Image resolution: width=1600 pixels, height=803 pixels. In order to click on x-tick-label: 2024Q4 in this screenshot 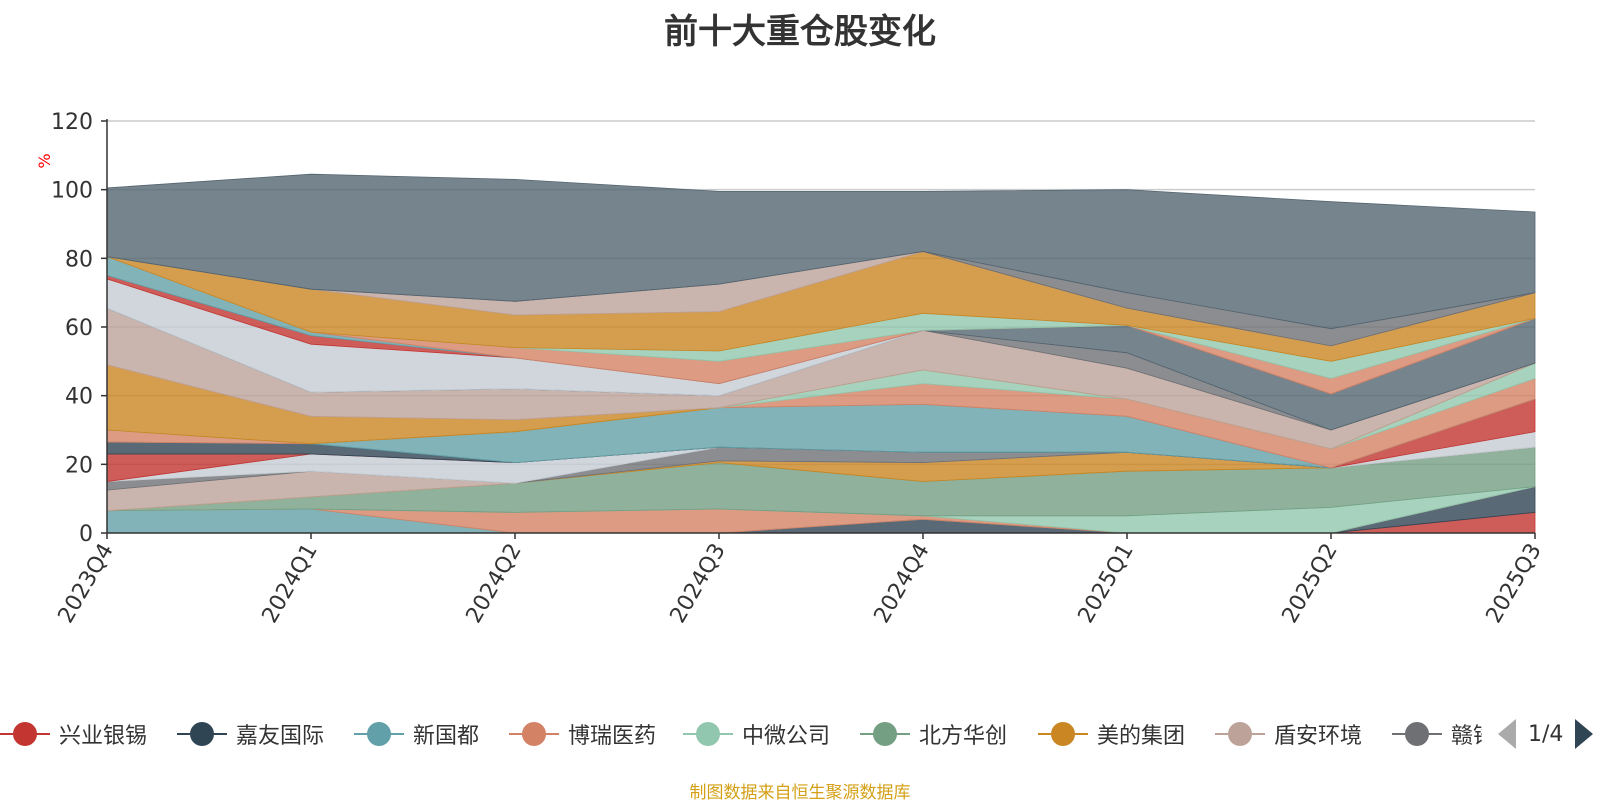, I will do `click(902, 583)`.